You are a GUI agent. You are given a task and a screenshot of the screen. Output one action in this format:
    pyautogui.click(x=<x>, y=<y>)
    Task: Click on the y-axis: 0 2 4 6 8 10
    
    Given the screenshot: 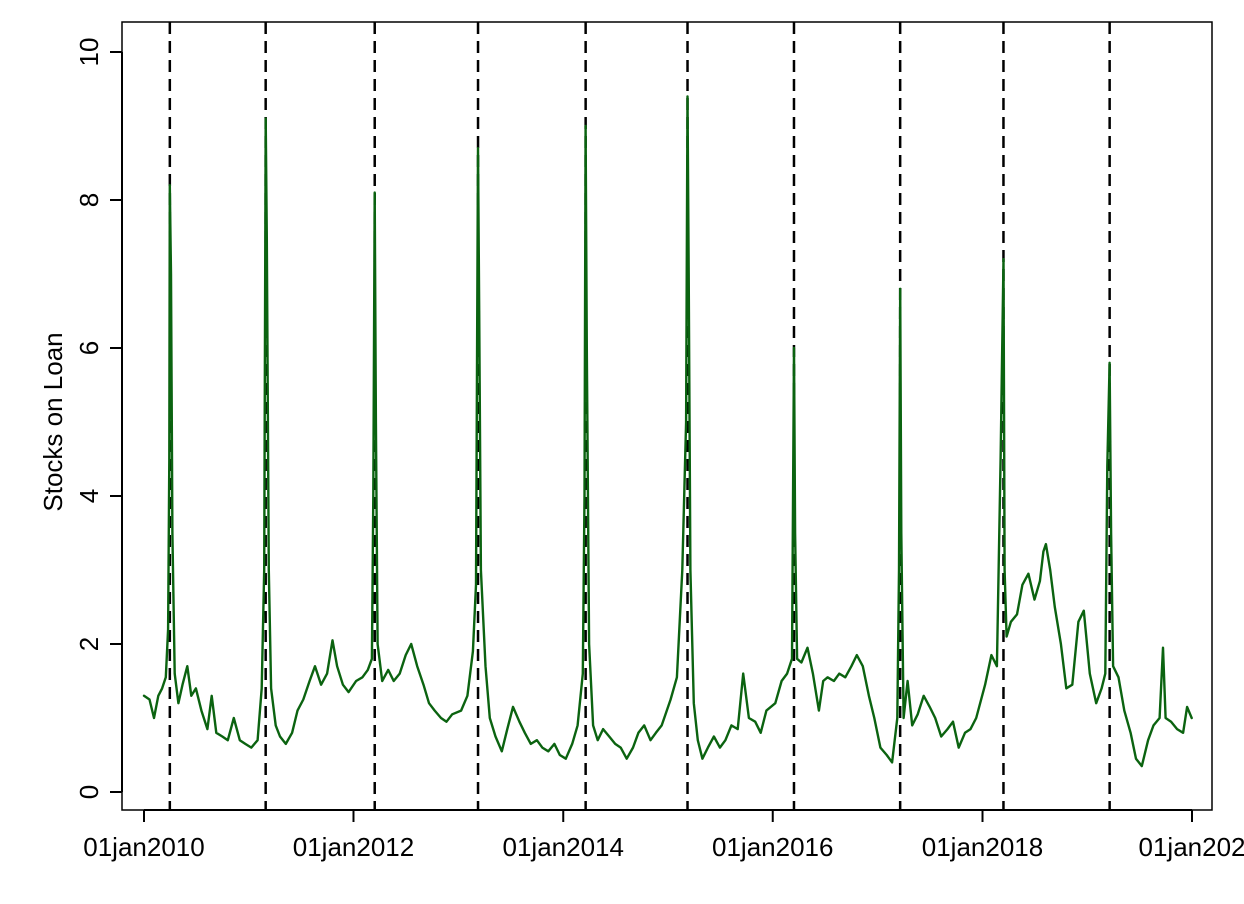 What is the action you would take?
    pyautogui.click(x=98, y=418)
    